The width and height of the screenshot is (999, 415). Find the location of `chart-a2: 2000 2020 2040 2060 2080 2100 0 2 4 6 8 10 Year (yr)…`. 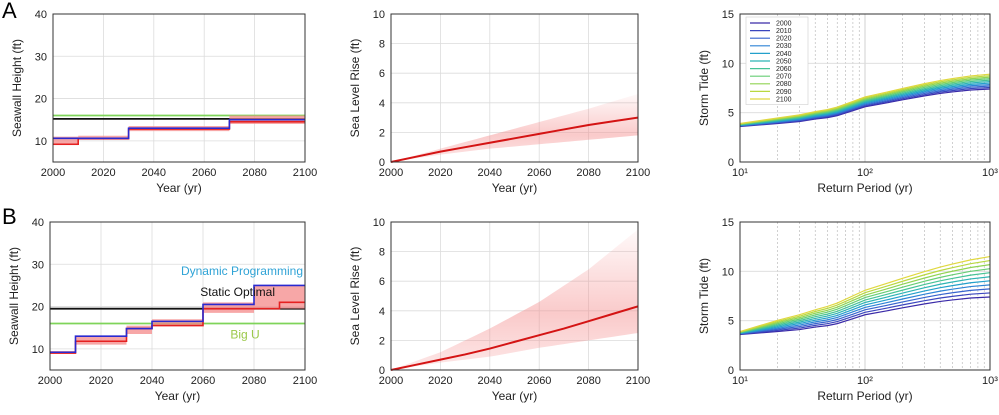

chart-a2: 2000 2020 2040 2060 2080 2100 0 2 4 6 8 10 Year (yr)… is located at coordinates (499, 102).